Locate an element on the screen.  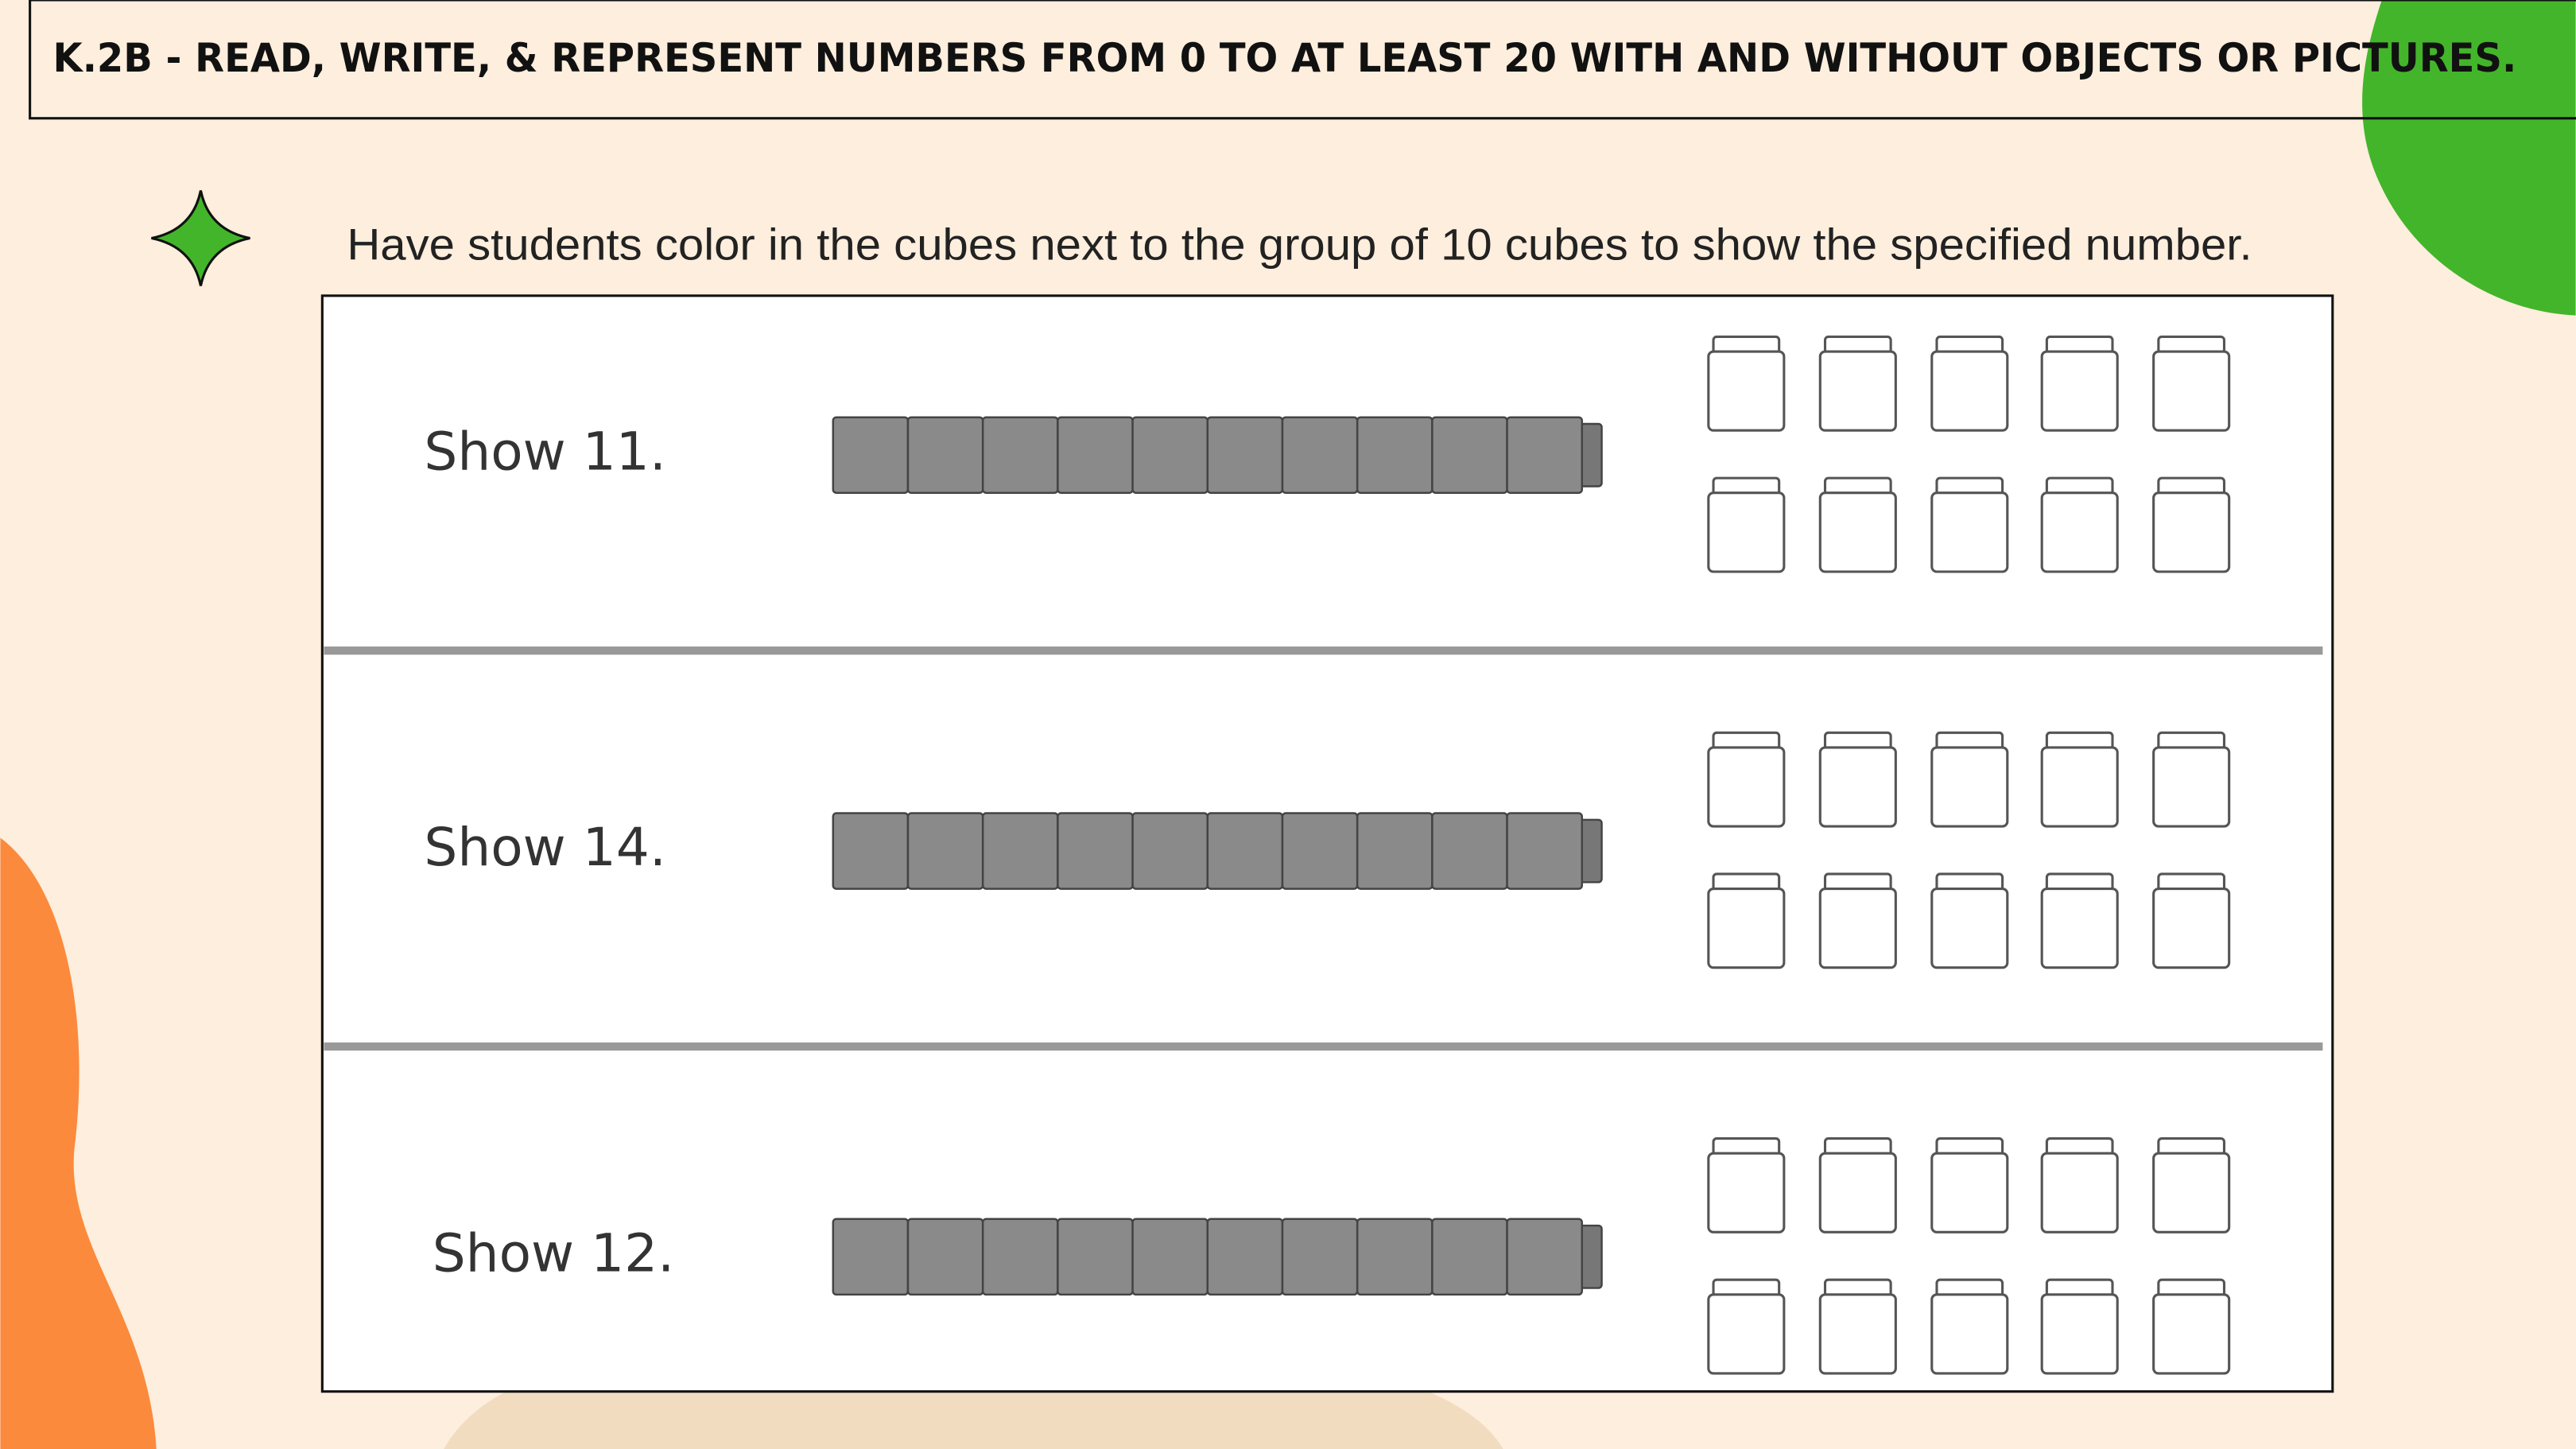
worksheet-row: Show 11. is located at coordinates (1328, 454).